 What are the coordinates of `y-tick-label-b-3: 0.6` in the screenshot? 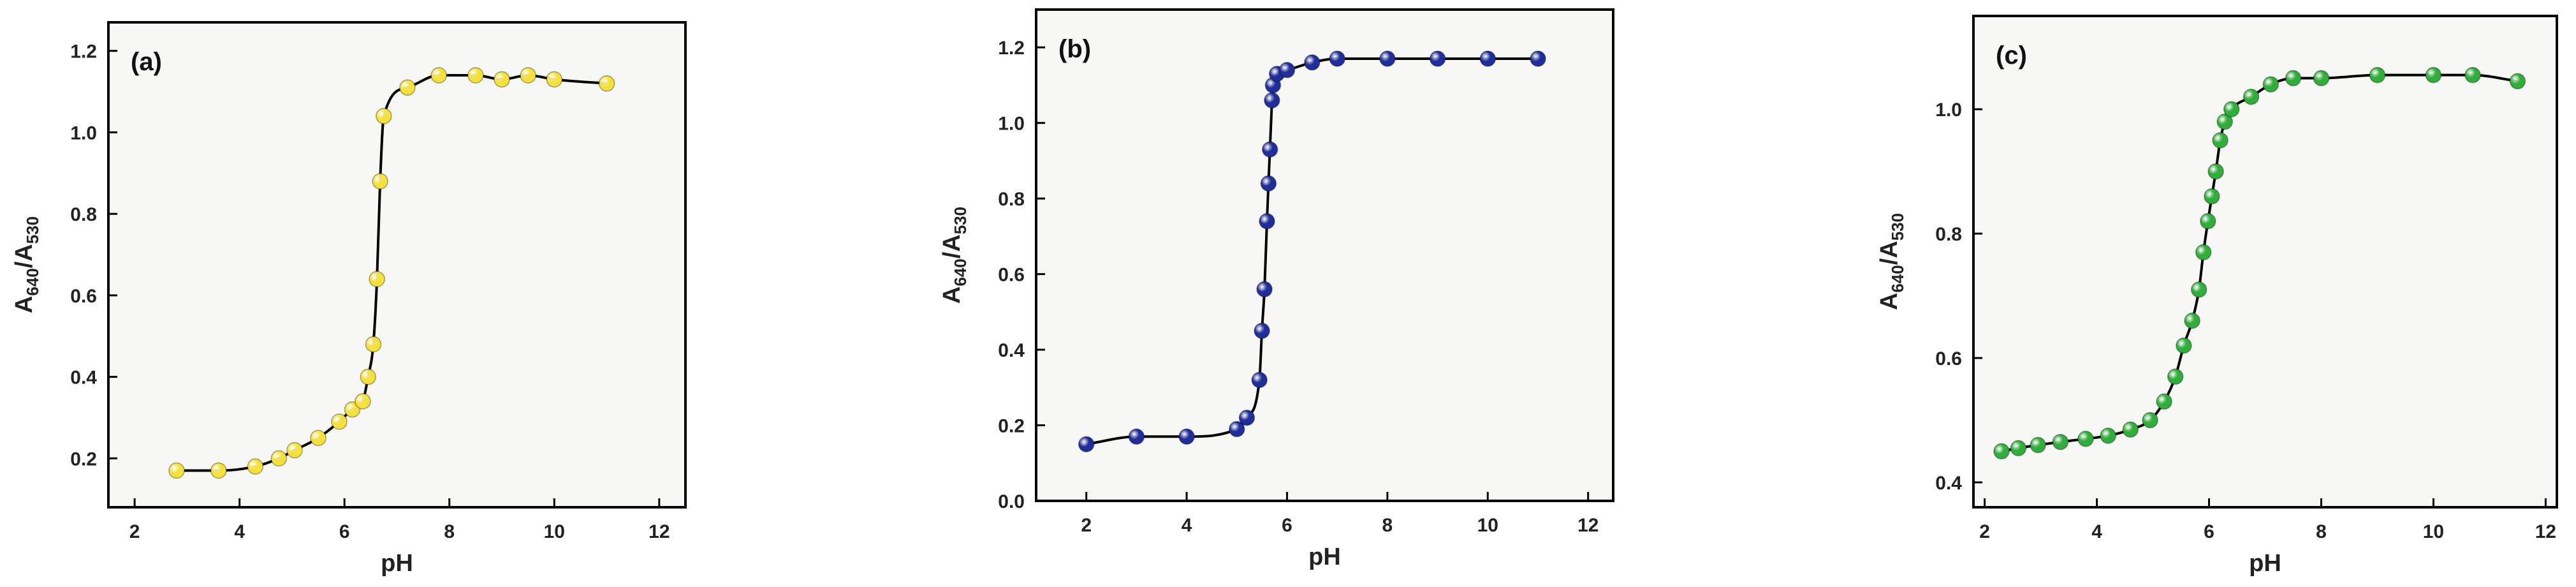 It's located at (1012, 276).